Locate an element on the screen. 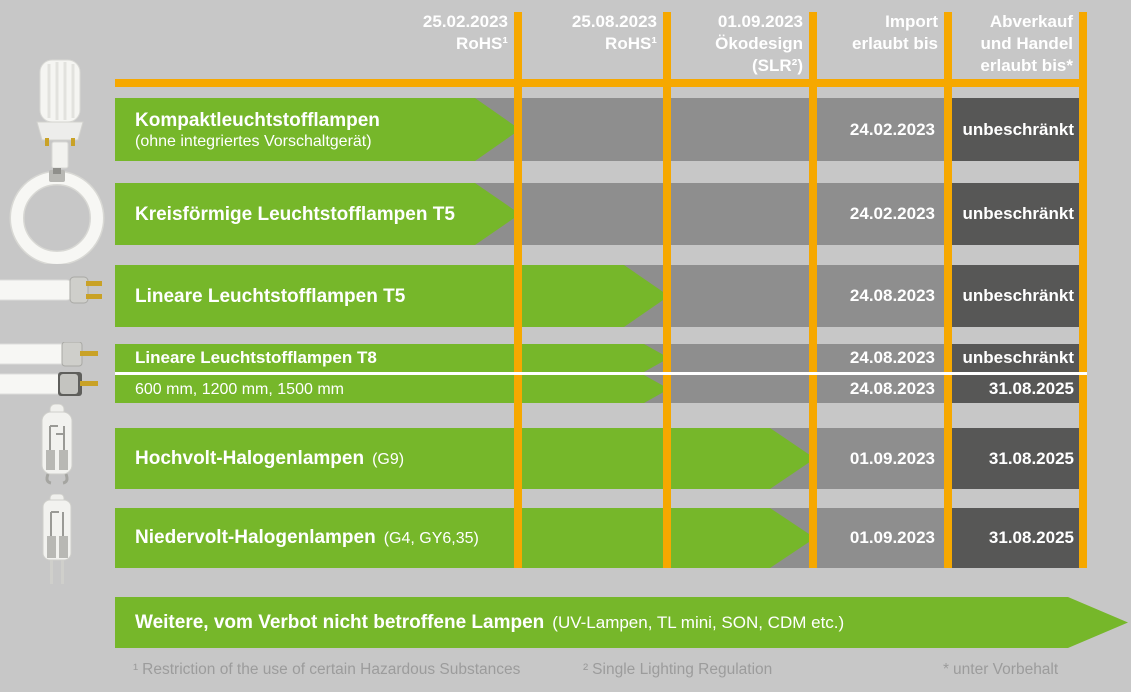 The width and height of the screenshot is (1131, 692). column-header-line: erlaubt bis* is located at coordinates (1026, 65).